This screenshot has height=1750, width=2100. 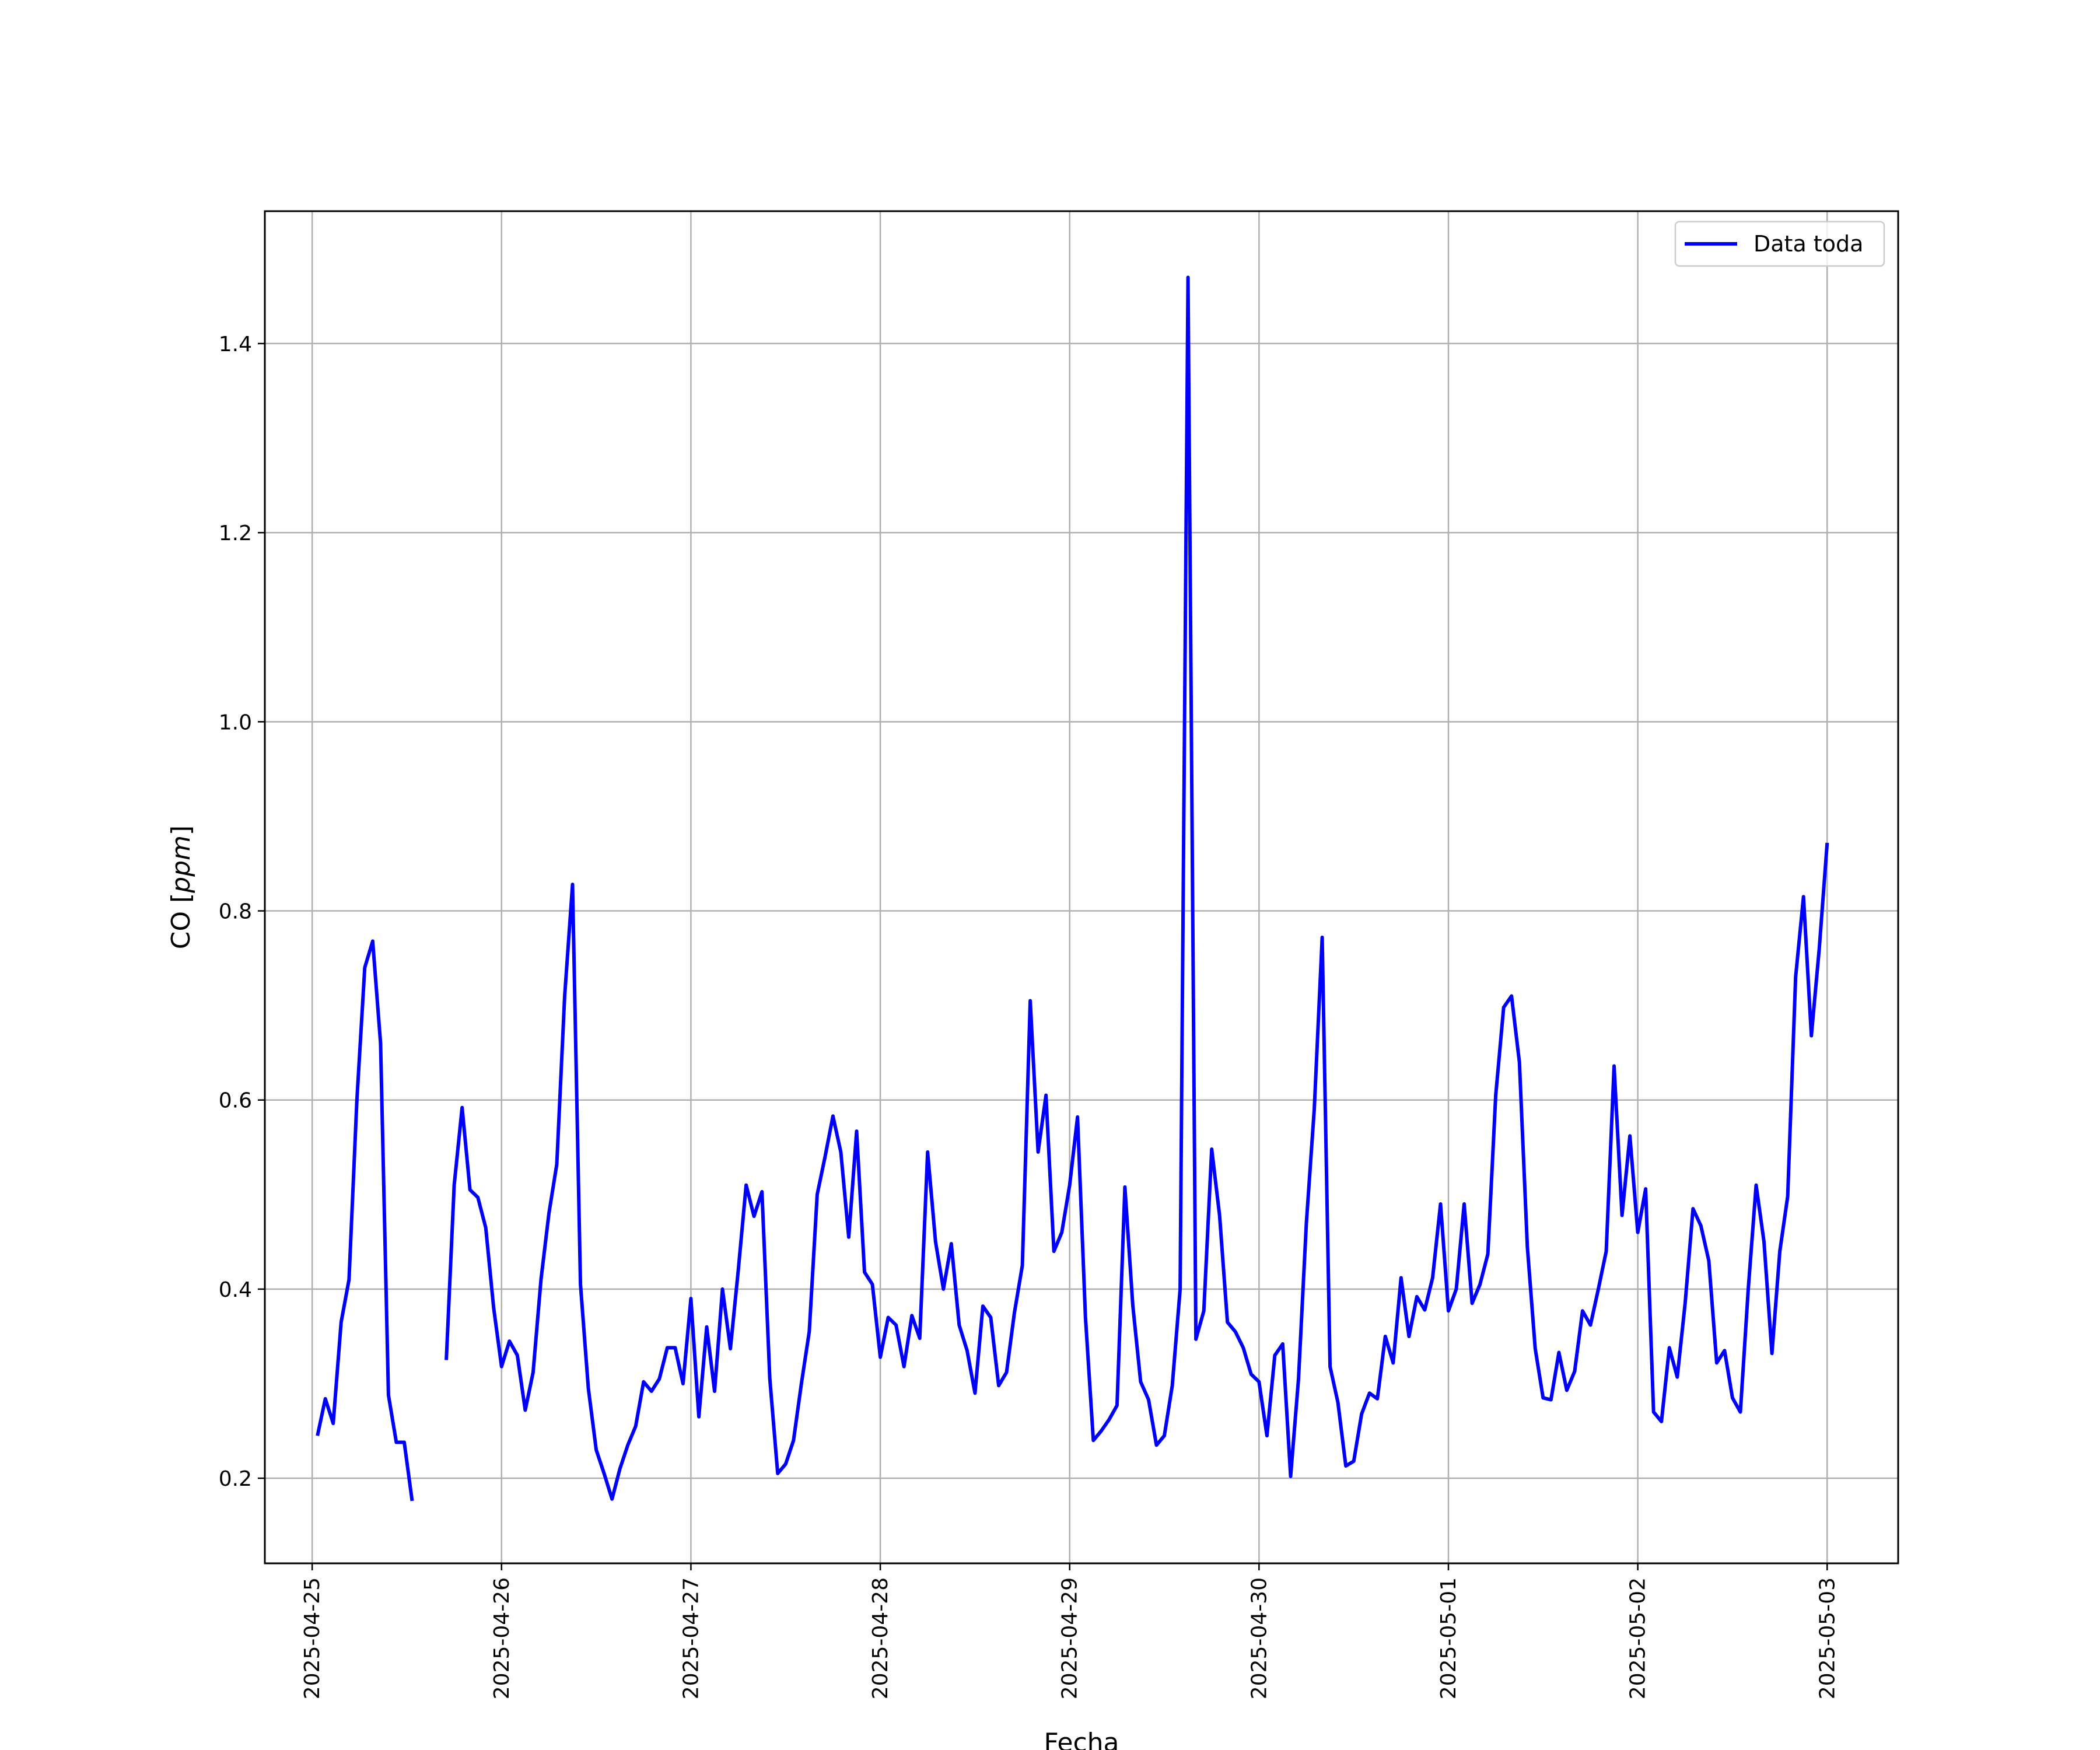 I want to click on y-tick-label: 0.2, so click(x=235, y=1479).